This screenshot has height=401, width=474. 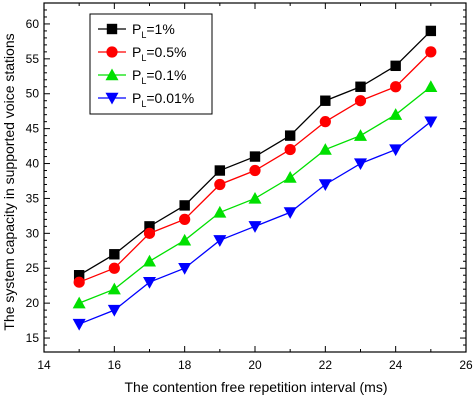 I want to click on y-tick-label: 55, so click(x=33, y=59).